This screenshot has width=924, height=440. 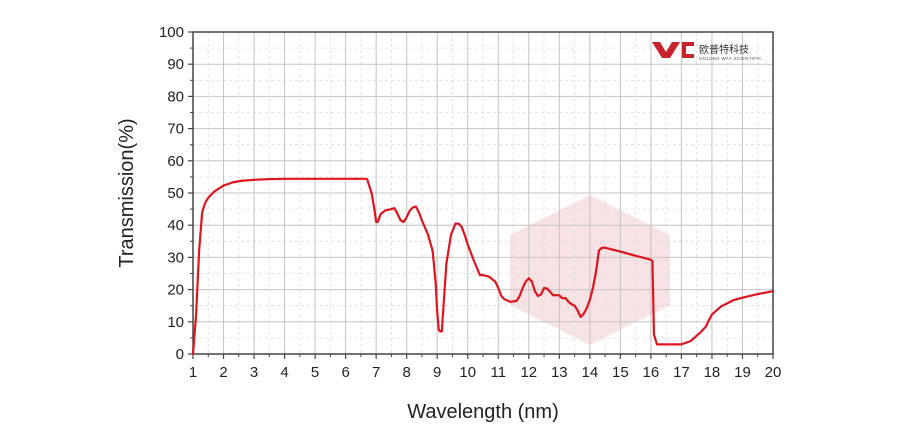 I want to click on x-tick-label: 17, so click(x=681, y=372).